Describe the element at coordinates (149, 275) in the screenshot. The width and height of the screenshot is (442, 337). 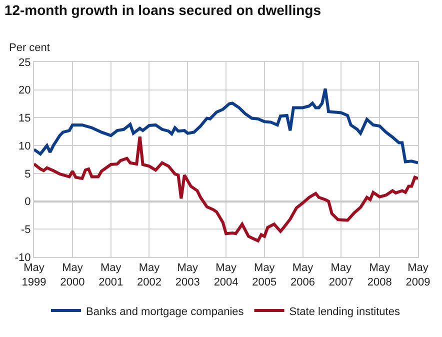
I see `x-tick-label: May 2002` at that location.